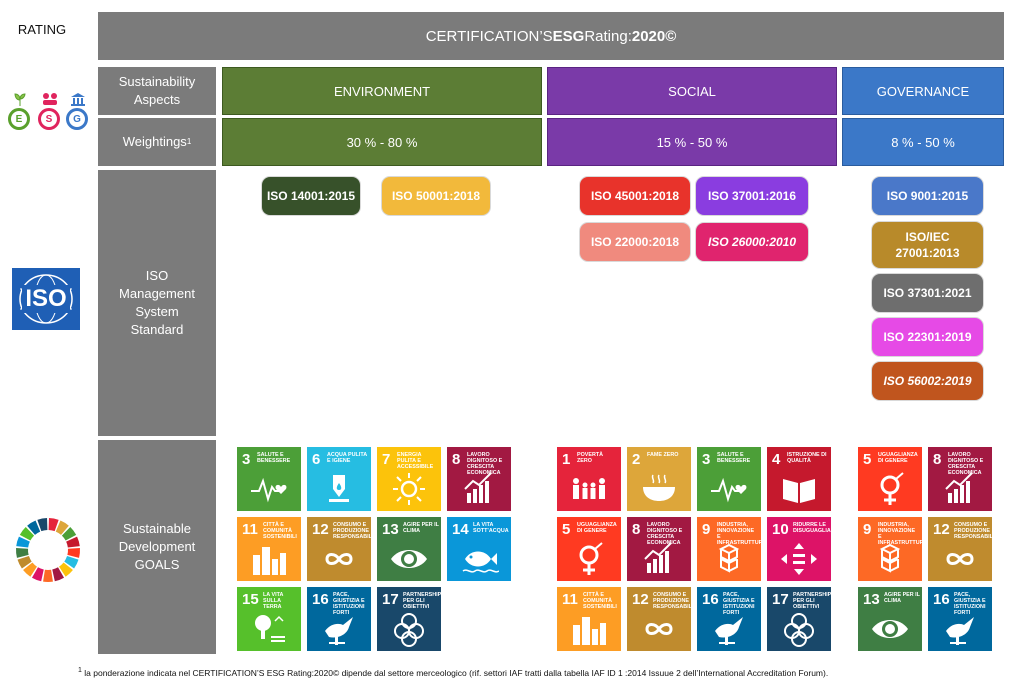 This screenshot has width=1024, height=690. I want to click on sdg-tile-social-goal-5: 5 UGUAGLIANZA DI GENERE, so click(589, 549).